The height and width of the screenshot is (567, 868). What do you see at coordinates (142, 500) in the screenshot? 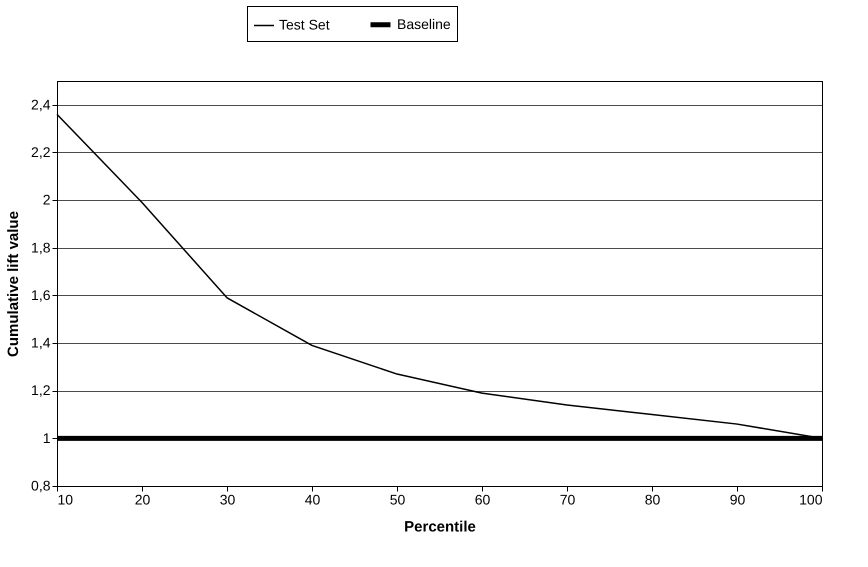
I see `x-tick-label: 20` at bounding box center [142, 500].